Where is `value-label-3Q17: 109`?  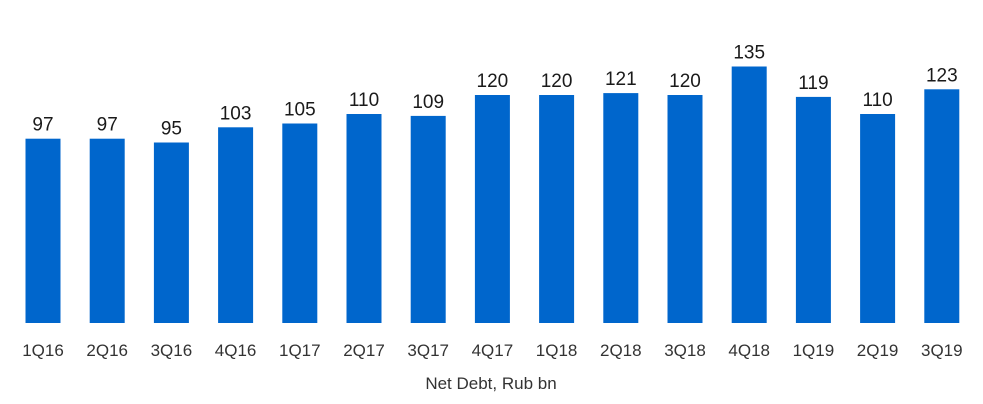
value-label-3Q17: 109 is located at coordinates (428, 102).